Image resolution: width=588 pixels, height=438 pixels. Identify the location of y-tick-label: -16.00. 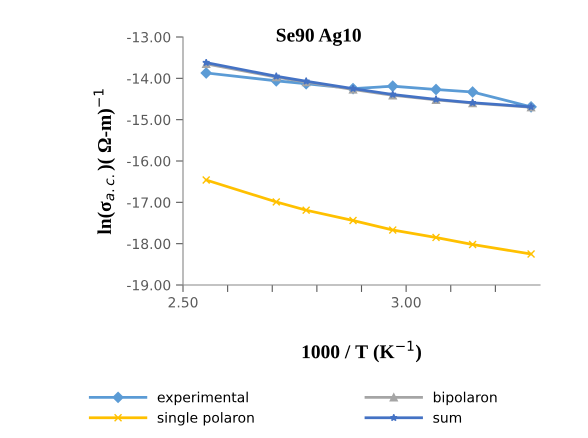
(148, 161).